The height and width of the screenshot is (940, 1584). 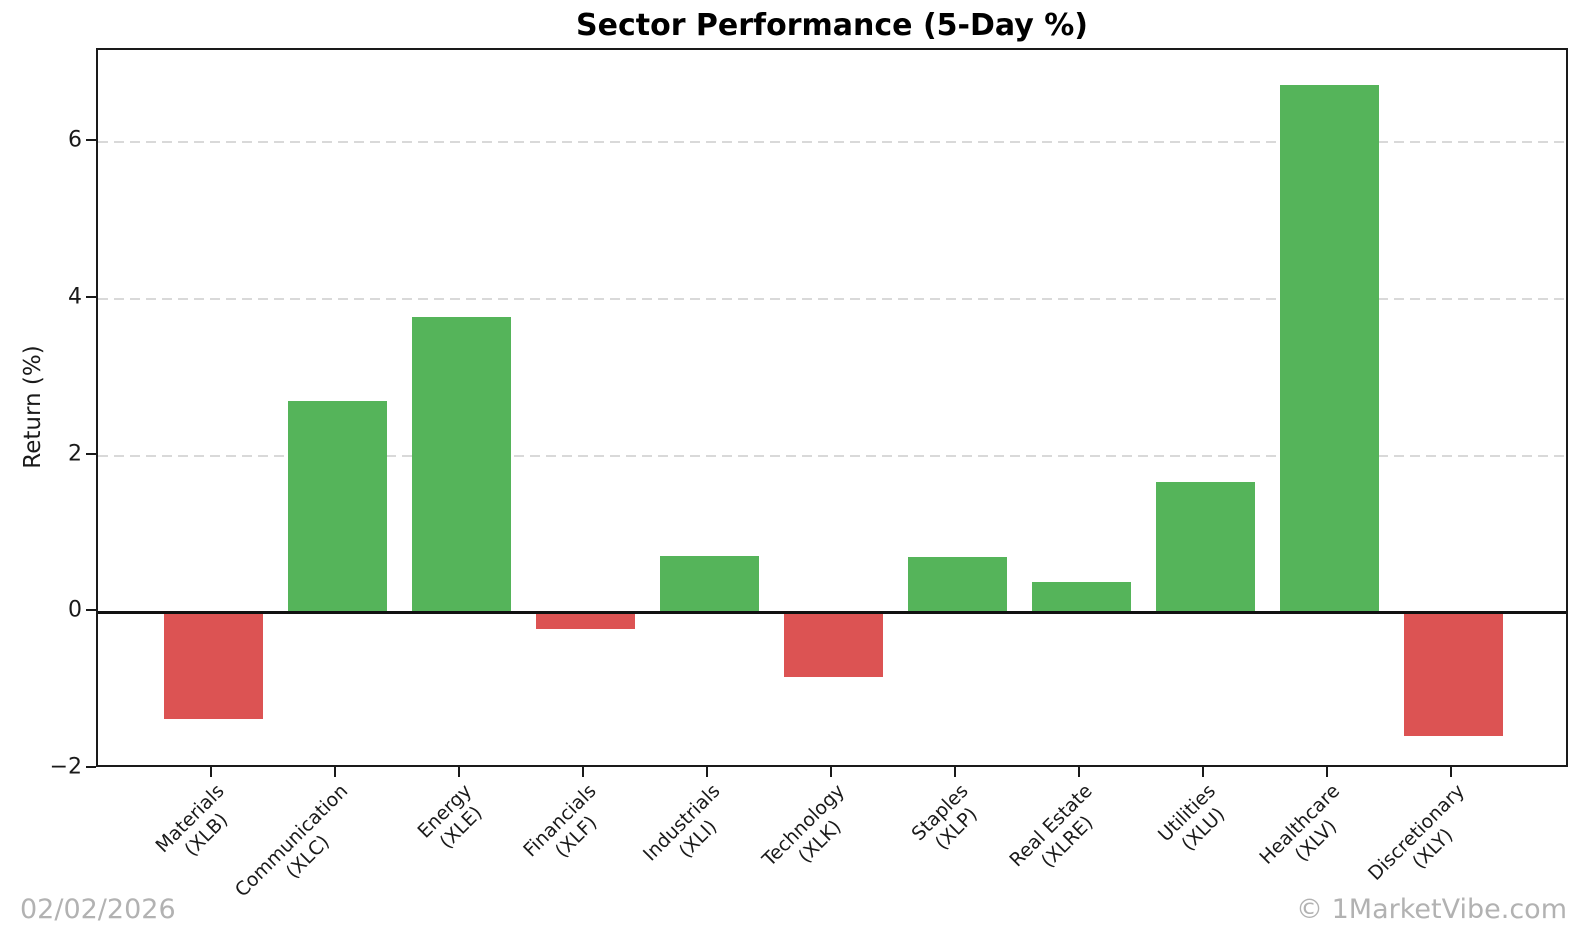 What do you see at coordinates (213, 665) in the screenshot?
I see `bar-materials` at bounding box center [213, 665].